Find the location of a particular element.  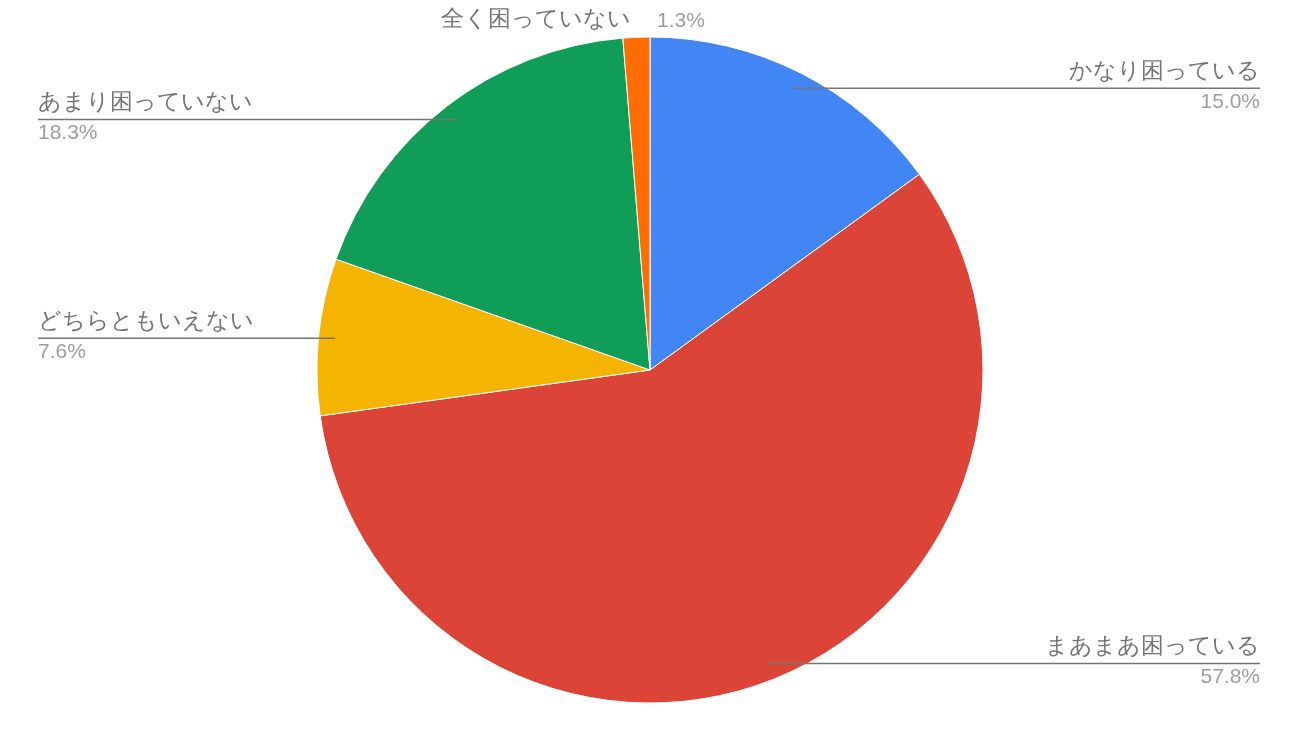

data-label: 18.3% is located at coordinates (68, 132).